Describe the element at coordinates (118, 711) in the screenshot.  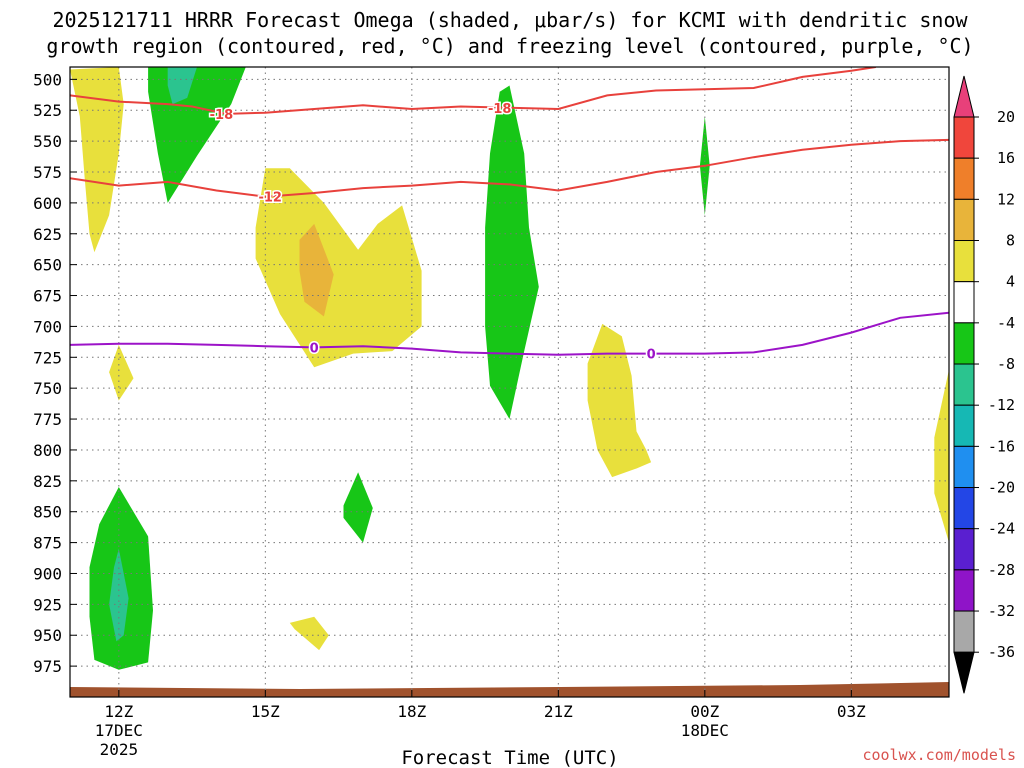
I see `x-tick-label: 12Z` at that location.